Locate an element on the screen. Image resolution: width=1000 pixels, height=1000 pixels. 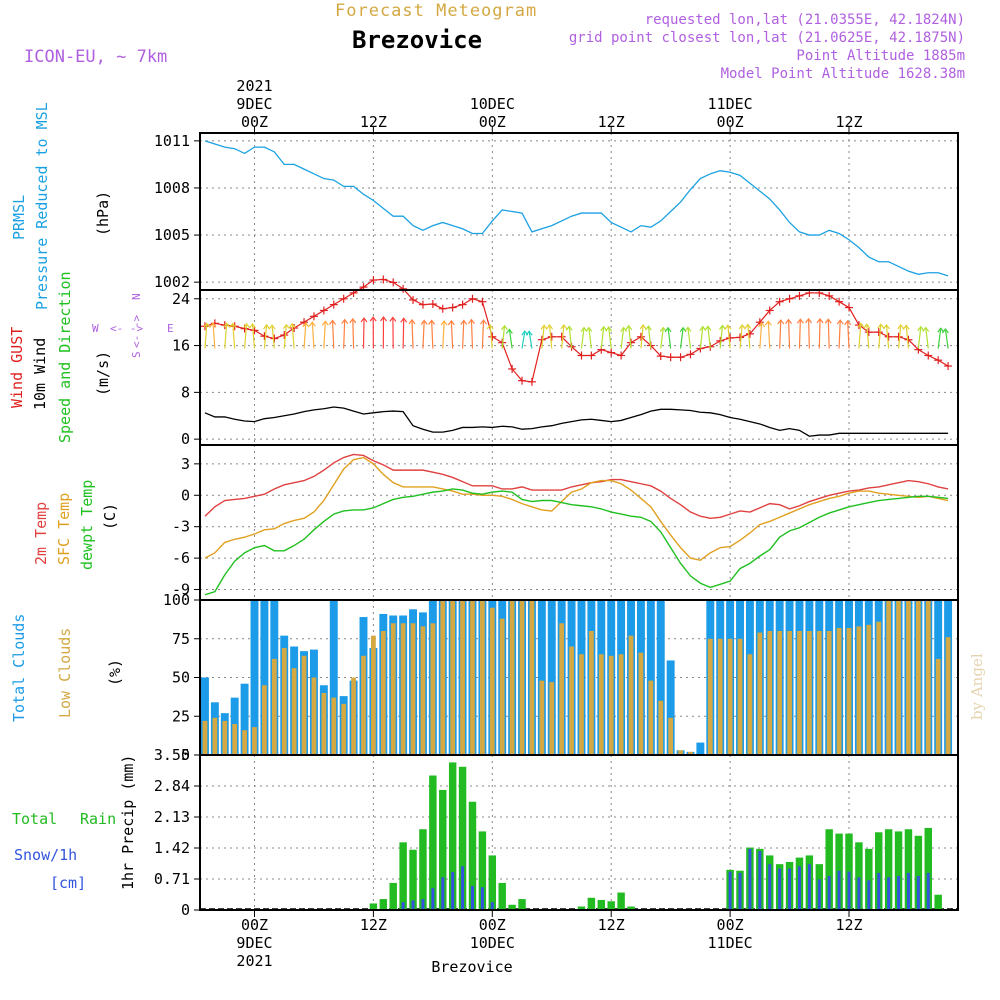
total-clouds-label: Total Clouds is located at coordinates (19, 668).